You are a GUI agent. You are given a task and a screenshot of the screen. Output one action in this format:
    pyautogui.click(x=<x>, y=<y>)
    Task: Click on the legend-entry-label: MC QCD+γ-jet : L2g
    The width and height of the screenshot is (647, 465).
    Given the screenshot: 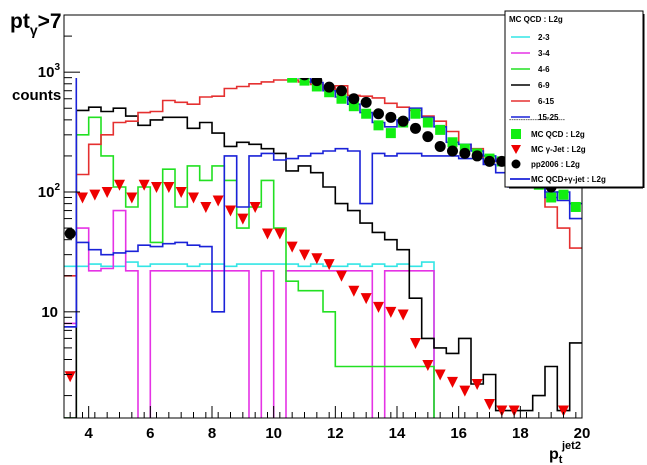 What is the action you would take?
    pyautogui.click(x=568, y=179)
    